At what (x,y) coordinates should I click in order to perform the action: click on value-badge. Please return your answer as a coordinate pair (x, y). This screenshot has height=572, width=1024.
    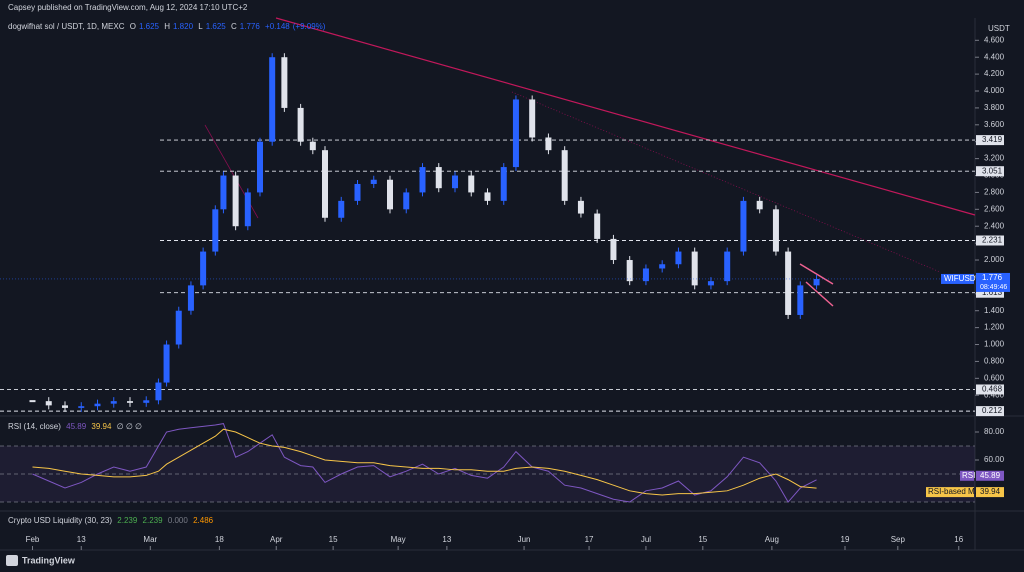
    Looking at the image, I should click on (990, 475).